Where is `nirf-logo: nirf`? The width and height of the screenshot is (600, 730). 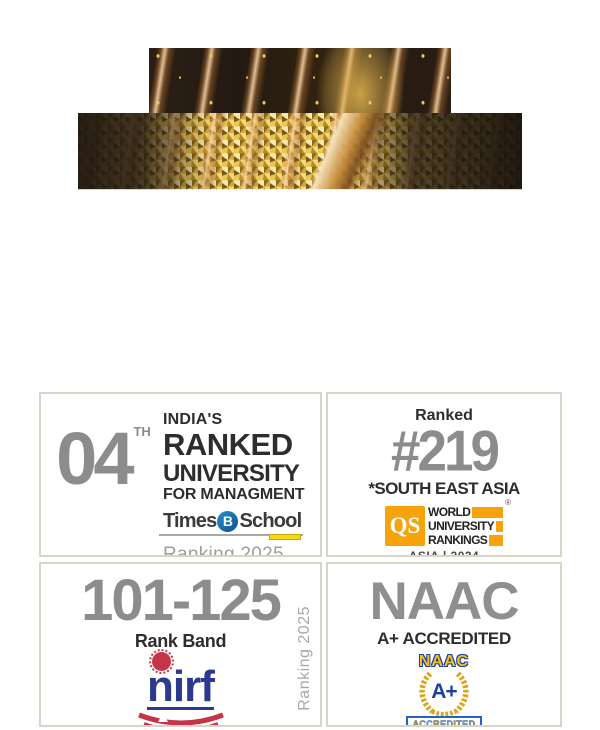
nirf-logo: nirf is located at coordinates (181, 687).